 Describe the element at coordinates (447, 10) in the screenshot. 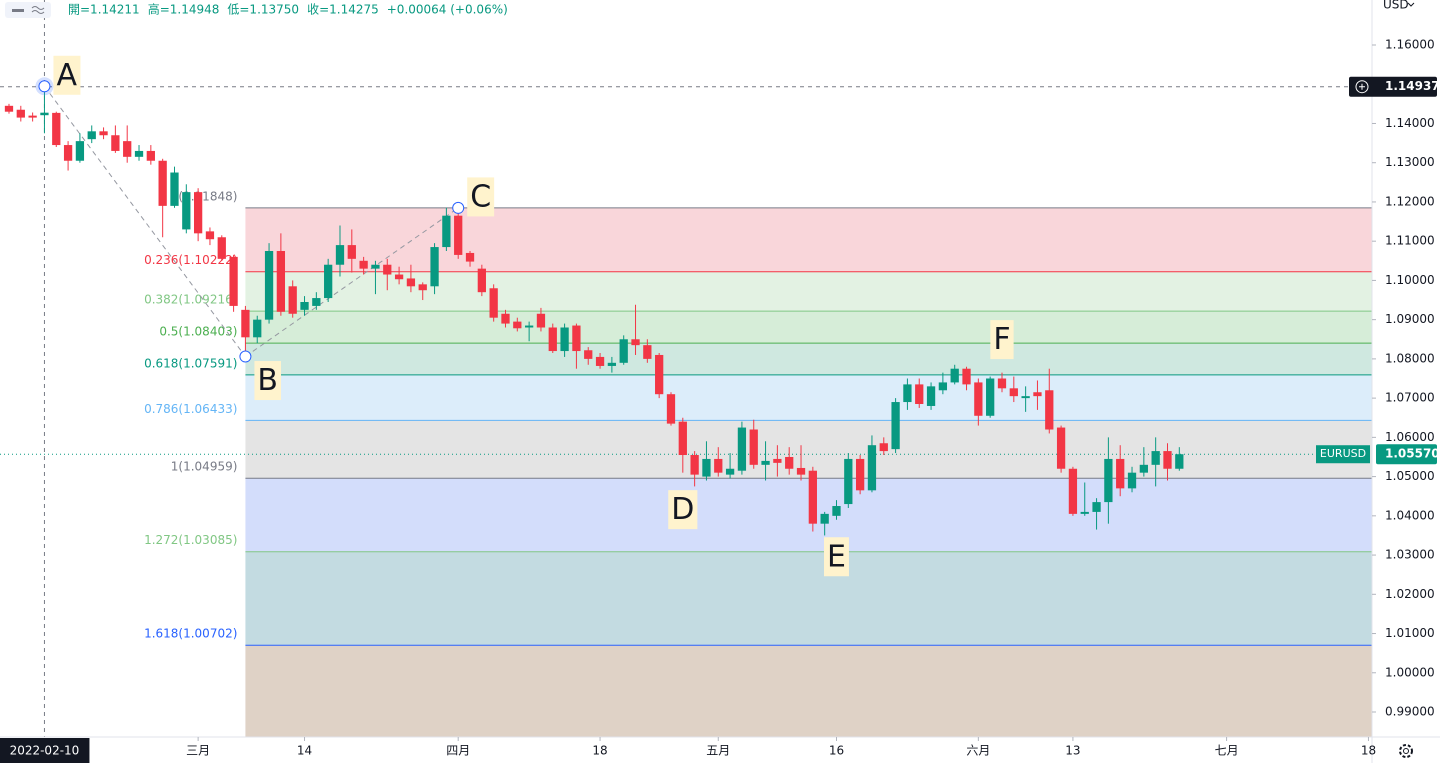

I see `ohlc-readout: +0.00064 (+0.06%)` at that location.